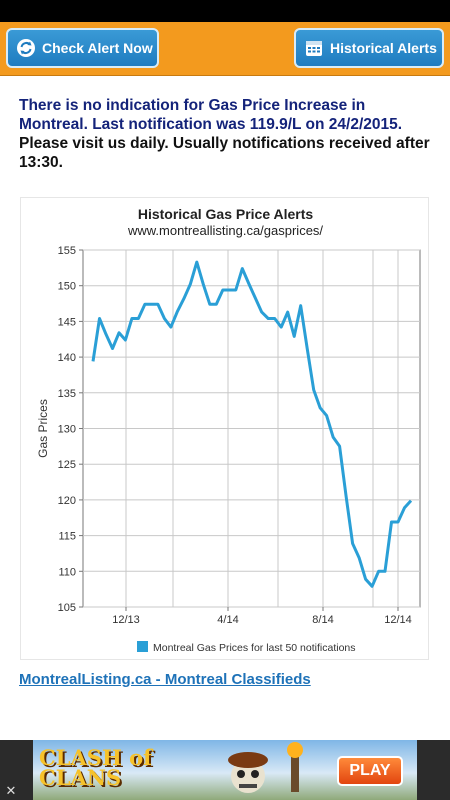  I want to click on status-bar, so click(225, 11).